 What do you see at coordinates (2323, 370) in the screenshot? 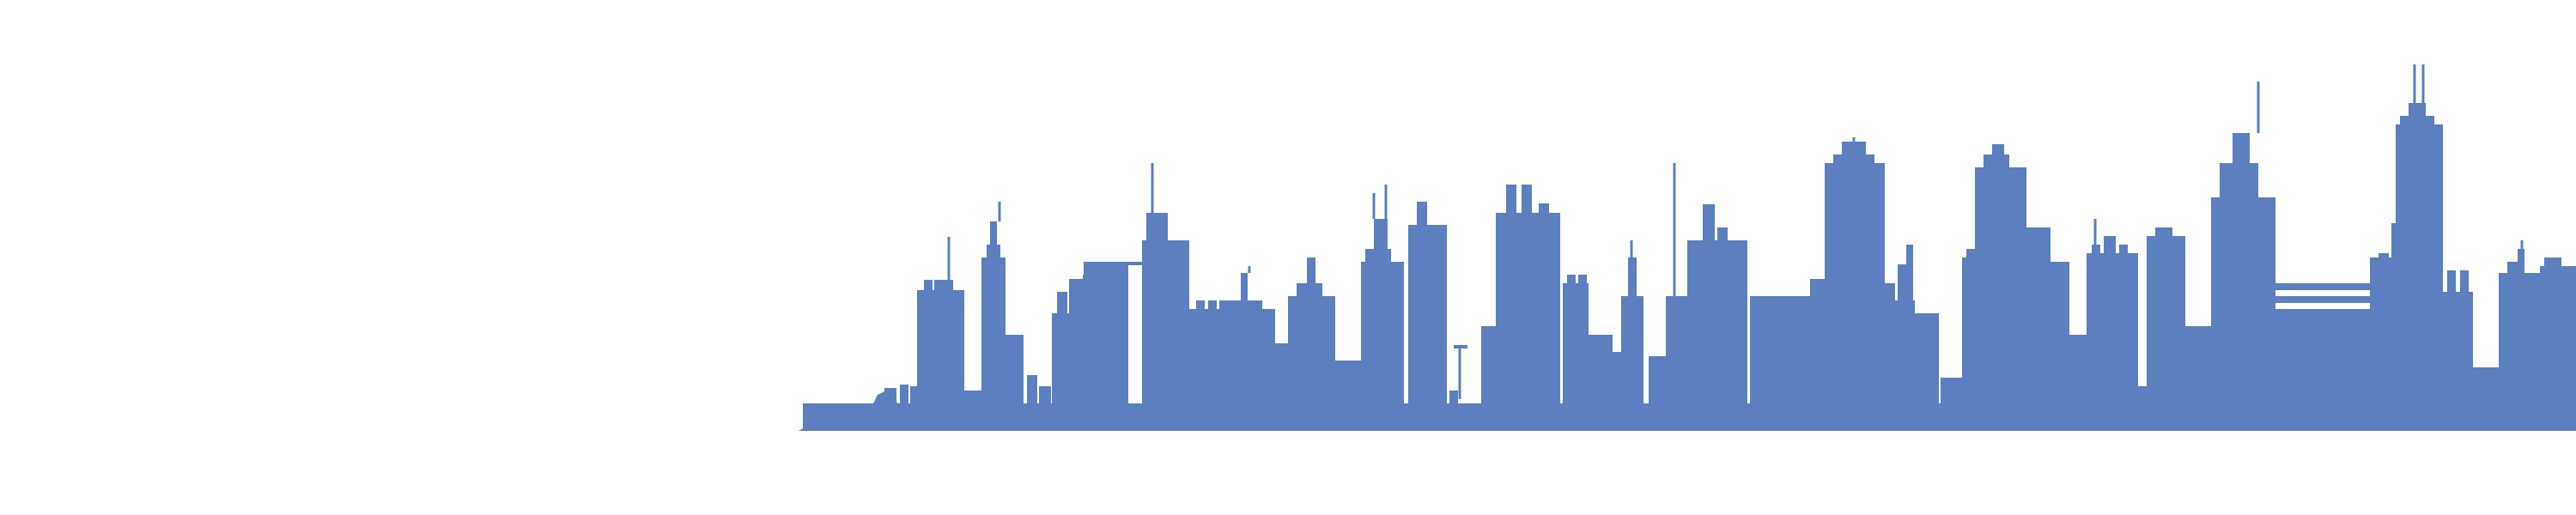
I see `wide-building` at bounding box center [2323, 370].